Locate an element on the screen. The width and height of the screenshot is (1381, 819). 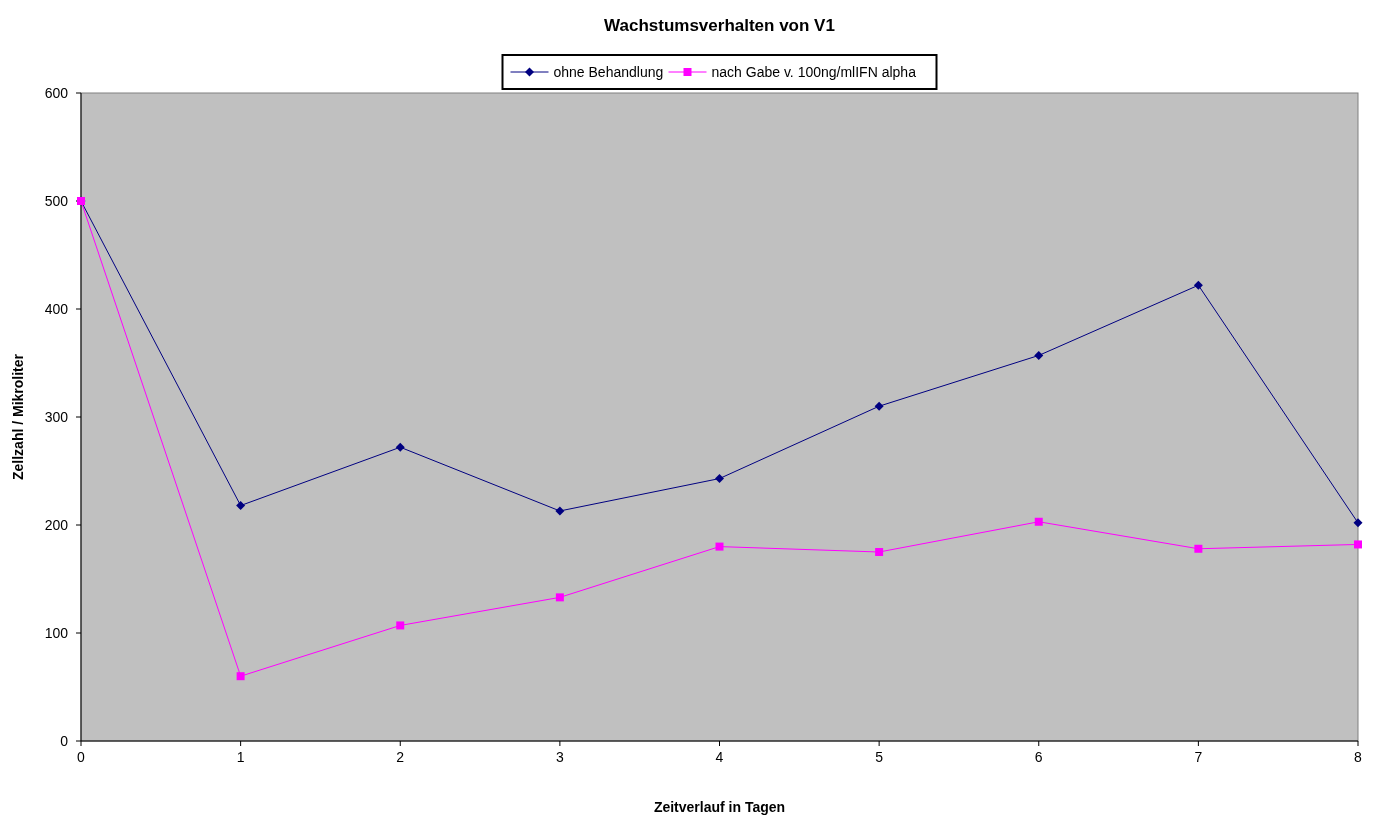
x-tick-label: 7 is located at coordinates (1198, 757).